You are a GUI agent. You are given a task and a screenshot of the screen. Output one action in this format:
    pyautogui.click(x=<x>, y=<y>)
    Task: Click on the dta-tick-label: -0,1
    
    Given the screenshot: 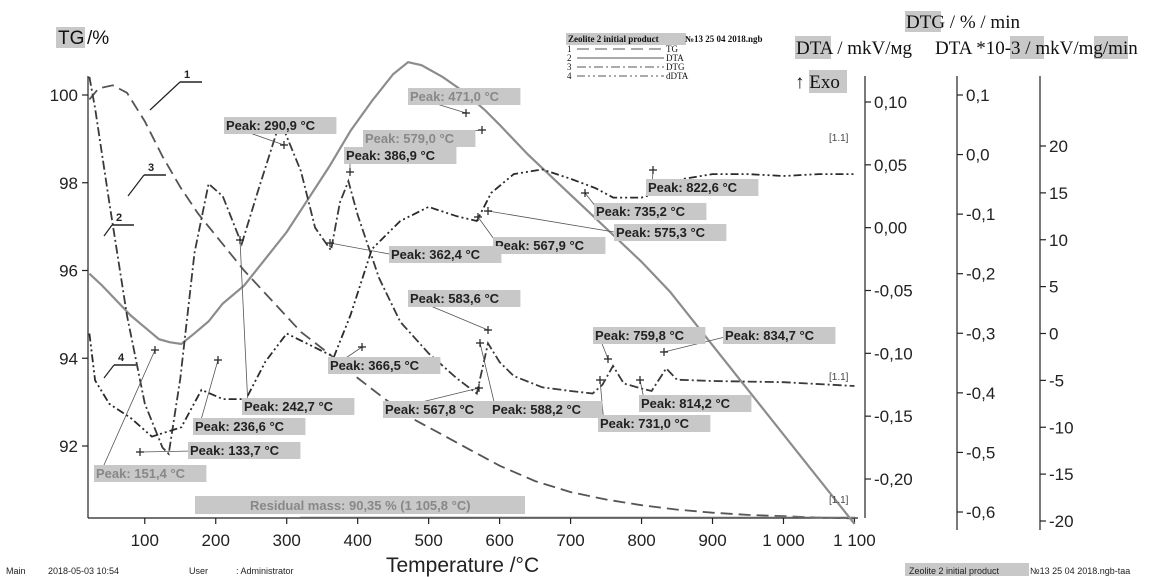 What is the action you would take?
    pyautogui.click(x=980, y=214)
    